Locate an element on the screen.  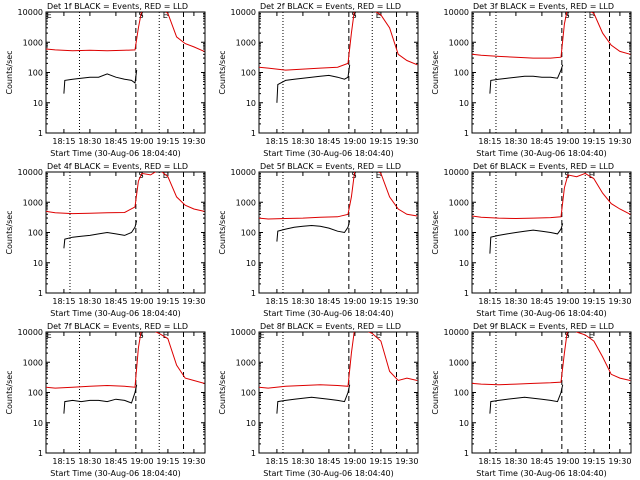
y-tick-label: 1 is located at coordinates (466, 133).